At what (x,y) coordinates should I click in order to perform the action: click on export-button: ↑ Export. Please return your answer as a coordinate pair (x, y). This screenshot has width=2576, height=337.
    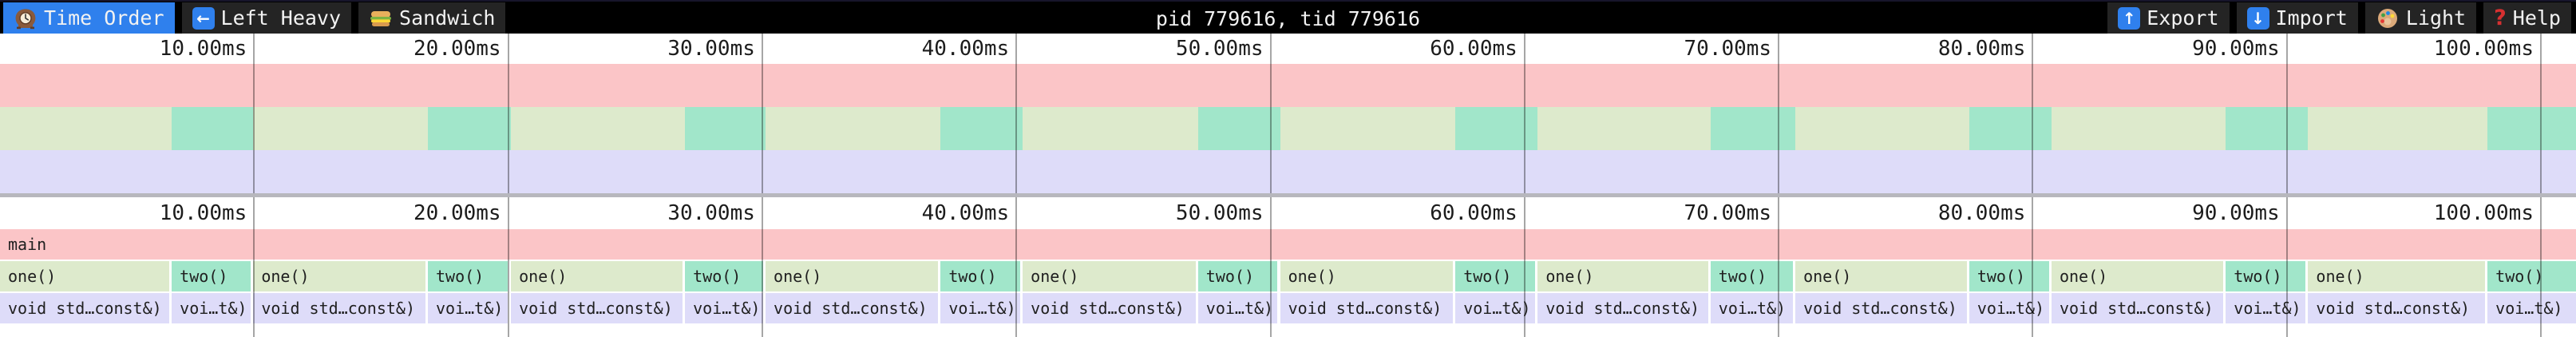
    Looking at the image, I should click on (2169, 18).